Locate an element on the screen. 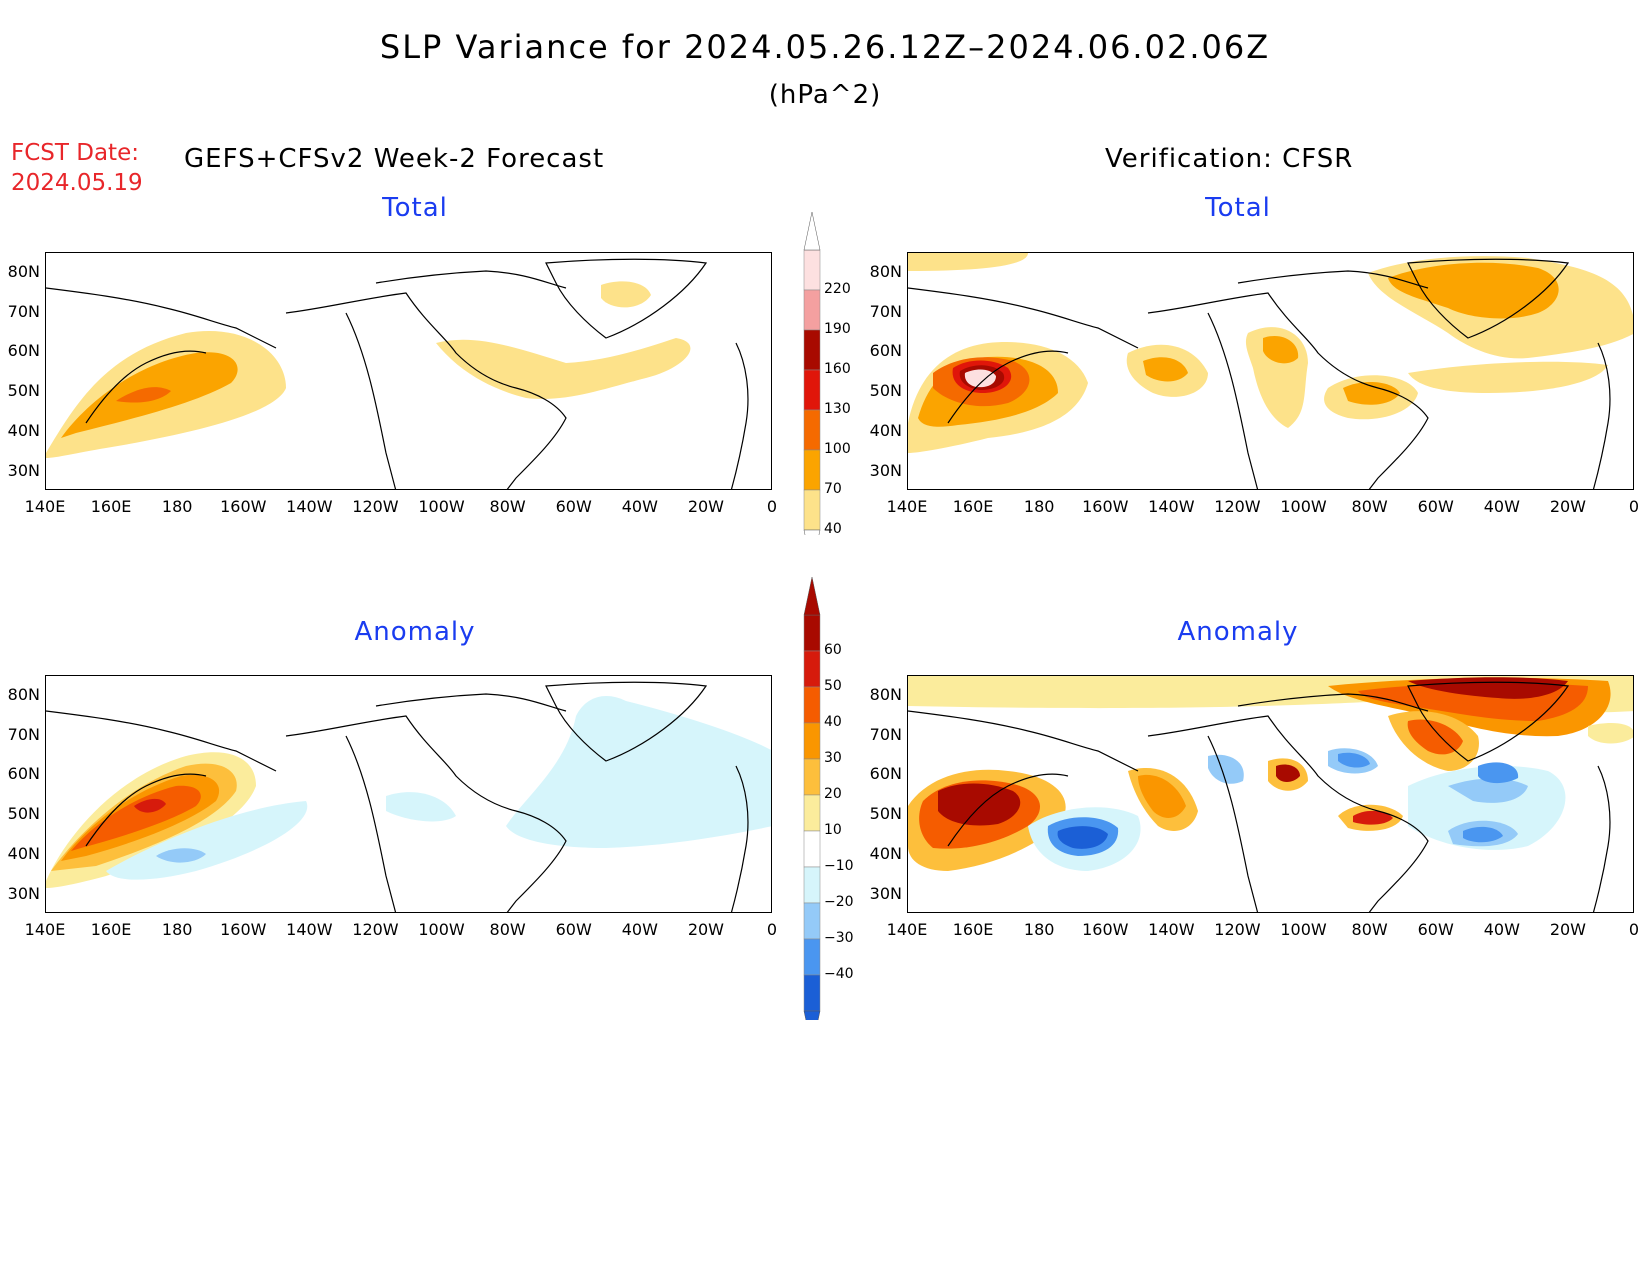  verification-anomaly-map is located at coordinates (1270, 794).